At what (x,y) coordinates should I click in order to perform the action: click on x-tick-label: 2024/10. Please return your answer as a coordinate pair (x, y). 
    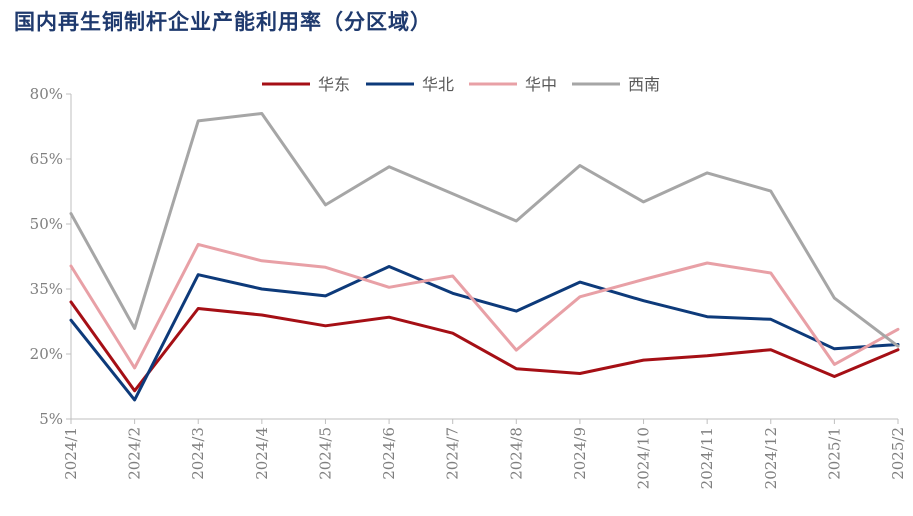
    Looking at the image, I should click on (644, 458).